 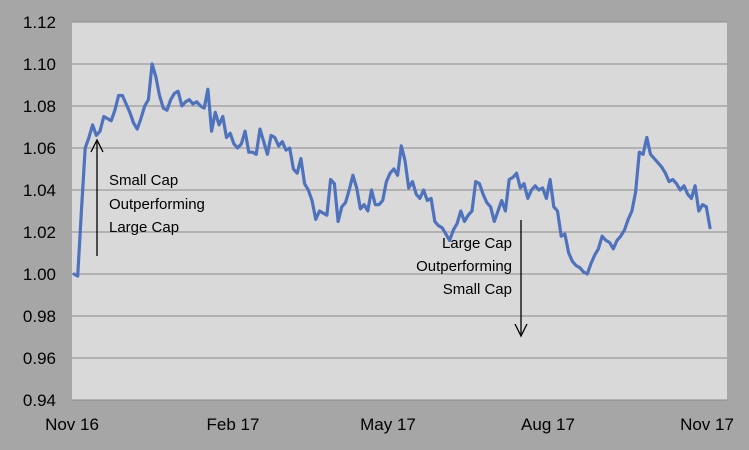 I want to click on annotation-small-cap-line-3: Large Cap, so click(x=144, y=227).